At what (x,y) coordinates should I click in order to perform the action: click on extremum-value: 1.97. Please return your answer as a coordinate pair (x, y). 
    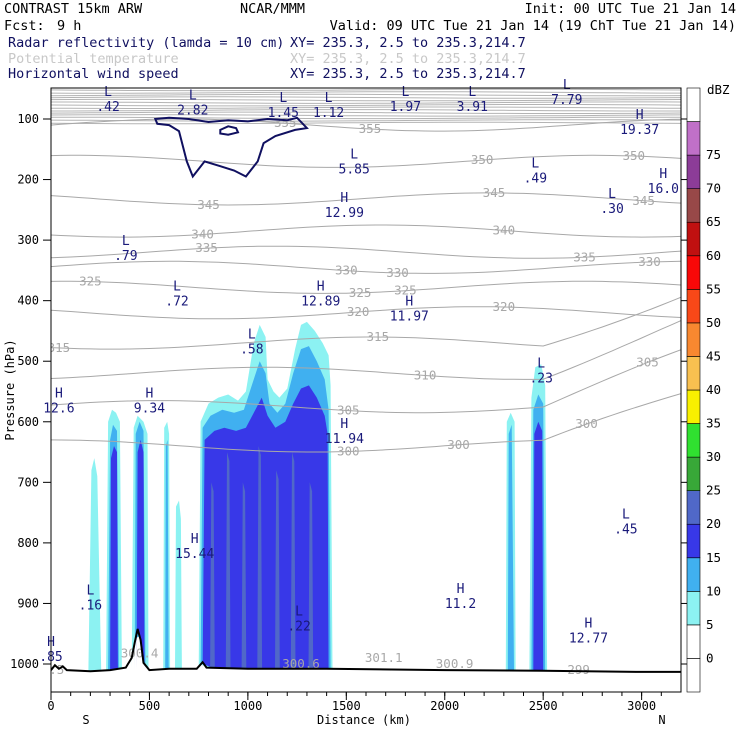
    Looking at the image, I should click on (405, 107).